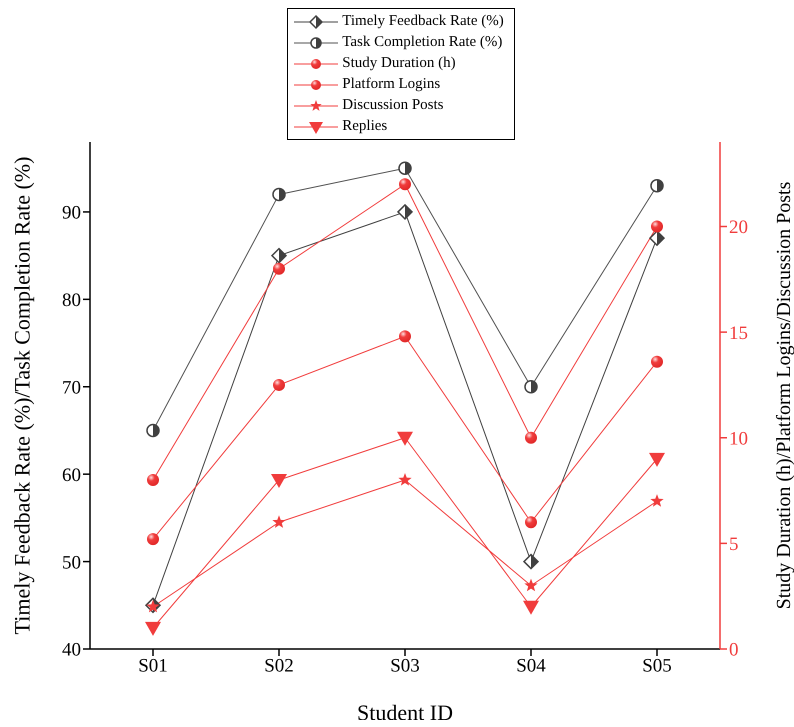 The width and height of the screenshot is (794, 727). What do you see at coordinates (393, 105) in the screenshot?
I see `legend-label: Discussion Posts` at bounding box center [393, 105].